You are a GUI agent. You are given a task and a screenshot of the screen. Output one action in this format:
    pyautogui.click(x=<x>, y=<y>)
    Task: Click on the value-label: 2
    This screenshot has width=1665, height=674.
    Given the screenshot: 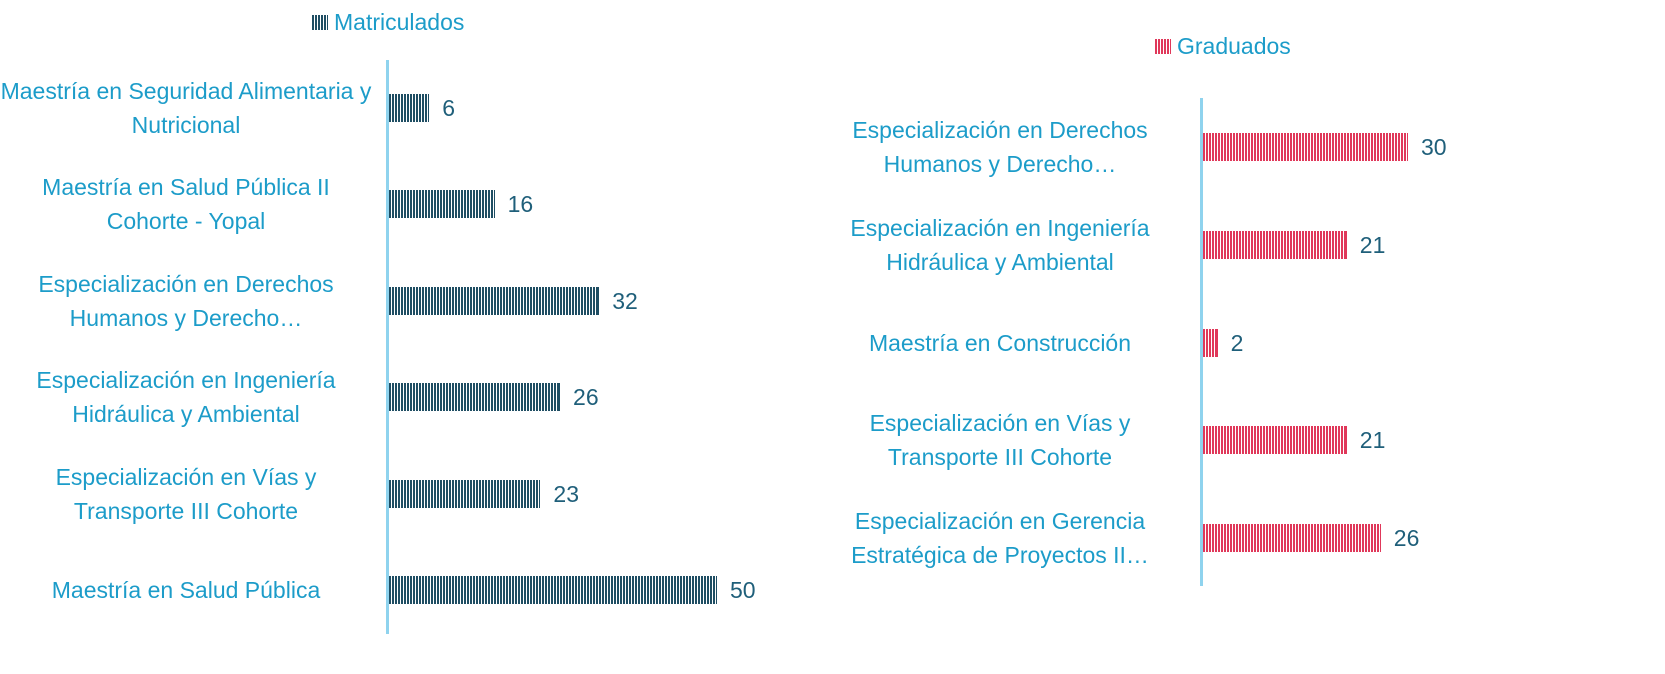 What is the action you would take?
    pyautogui.click(x=1237, y=342)
    